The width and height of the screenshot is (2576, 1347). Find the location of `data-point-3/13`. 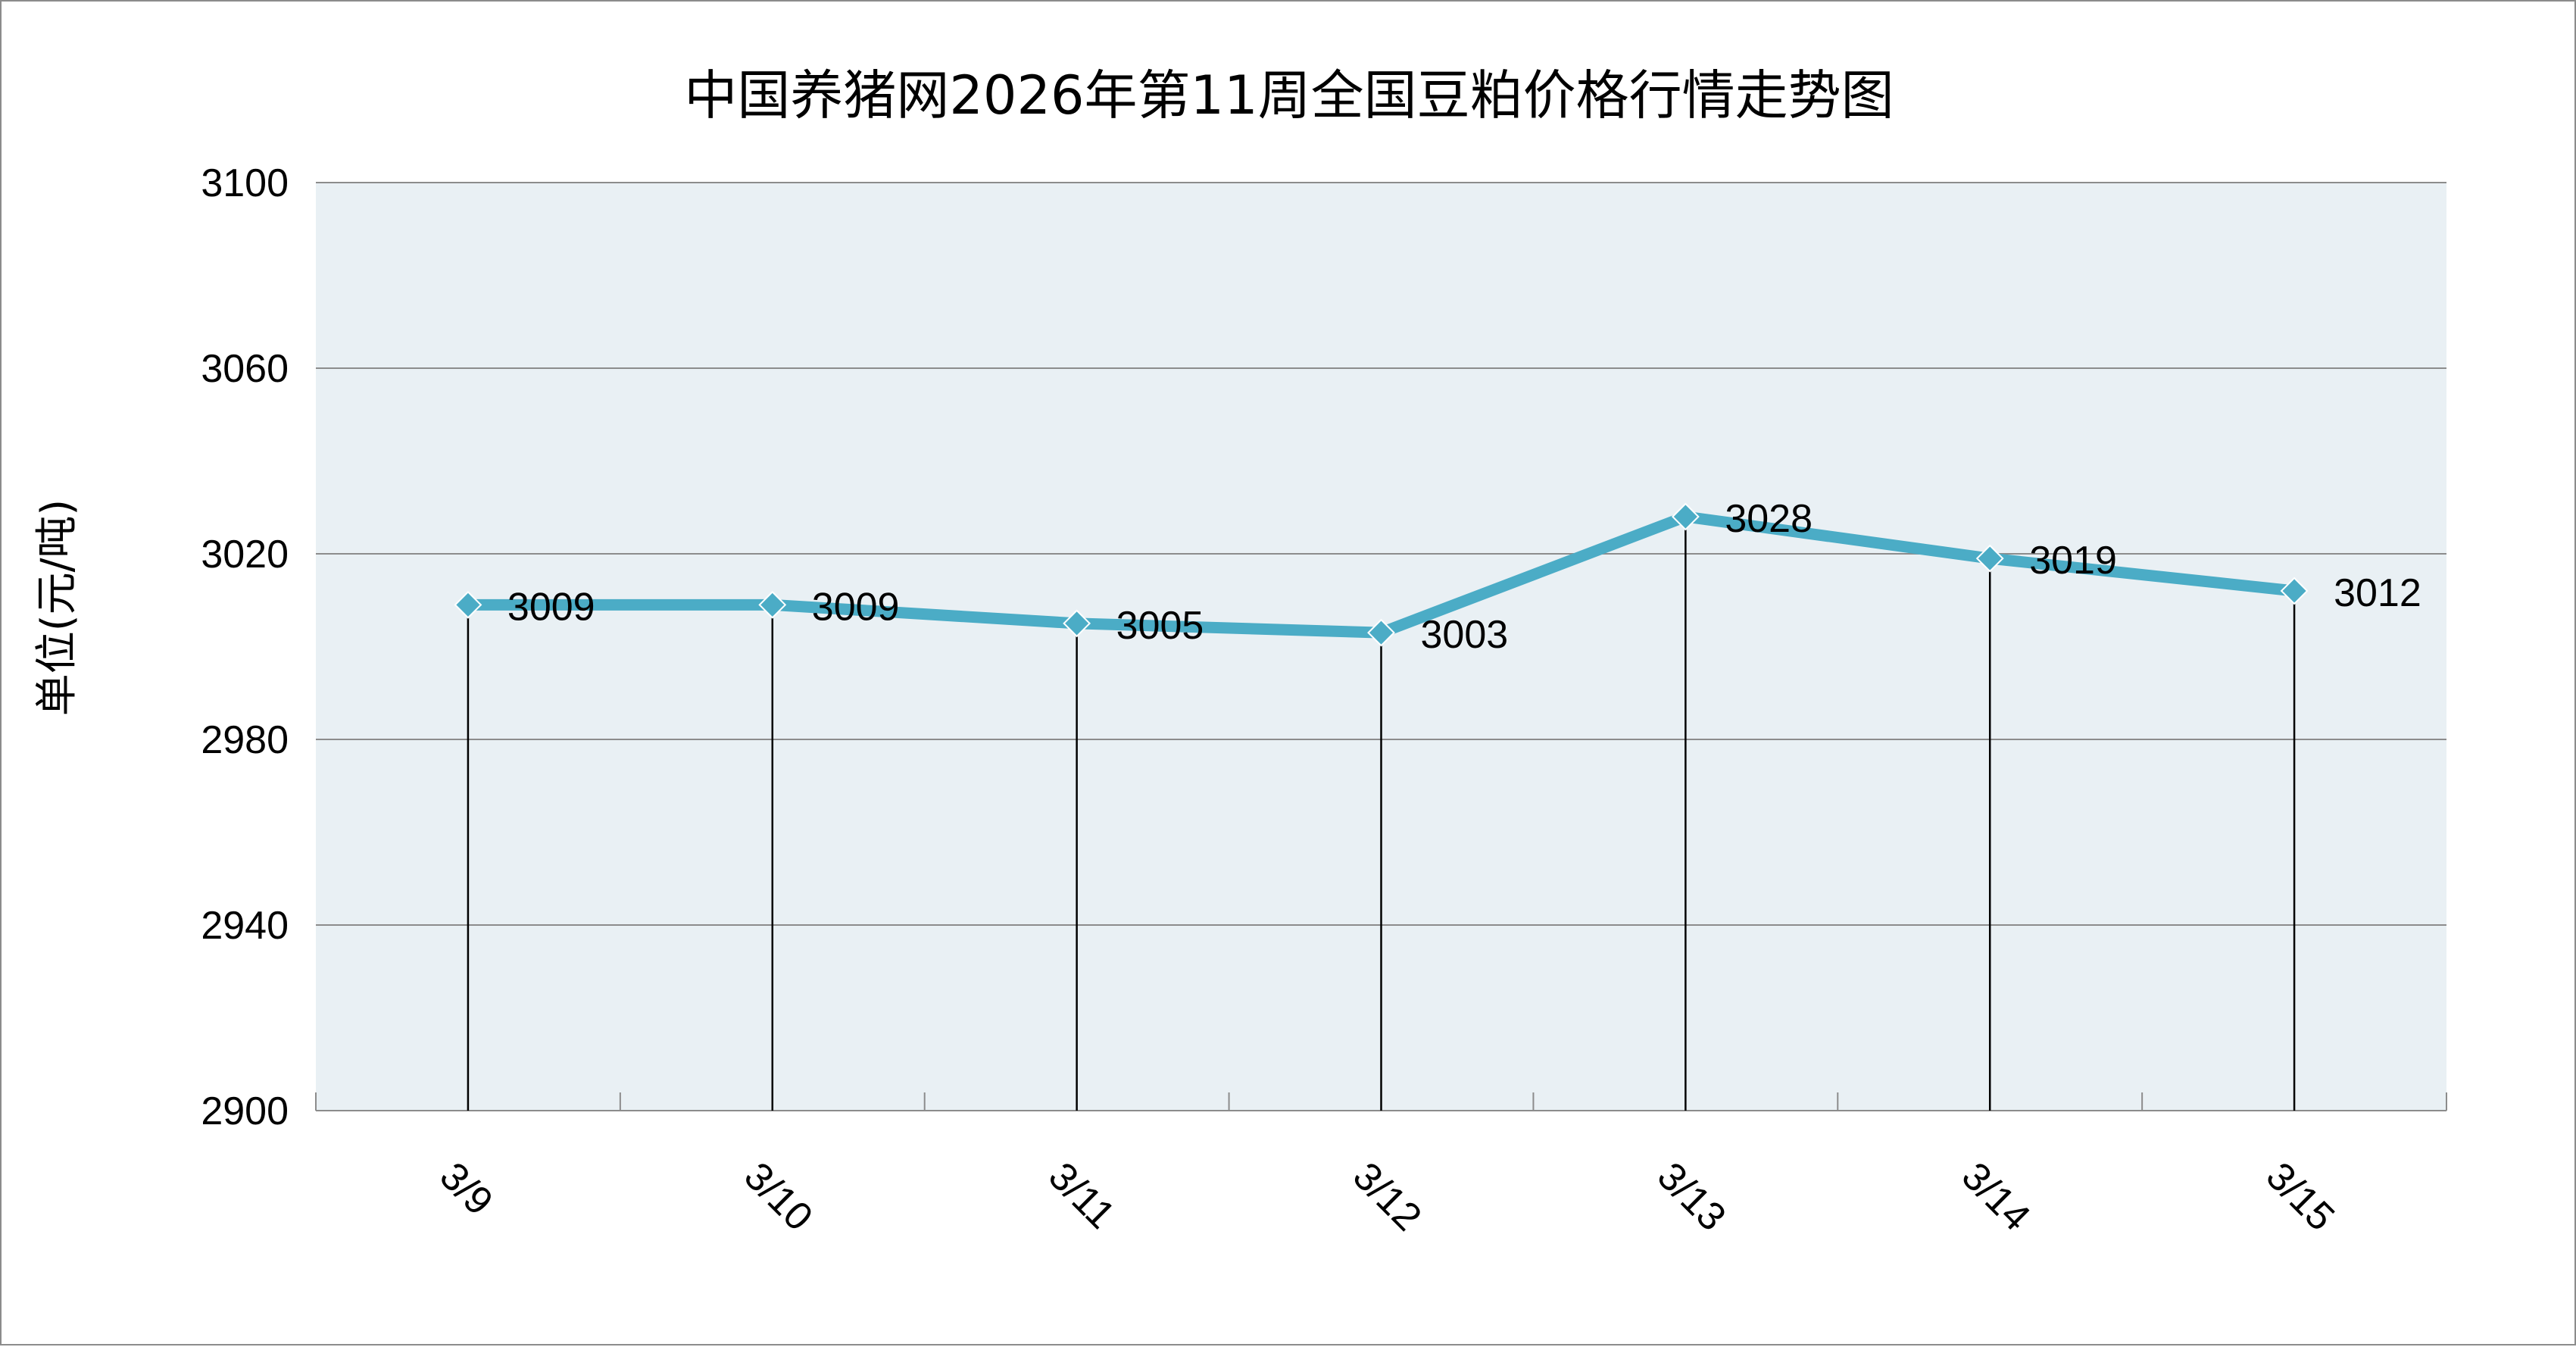

data-point-3/13 is located at coordinates (1685, 516).